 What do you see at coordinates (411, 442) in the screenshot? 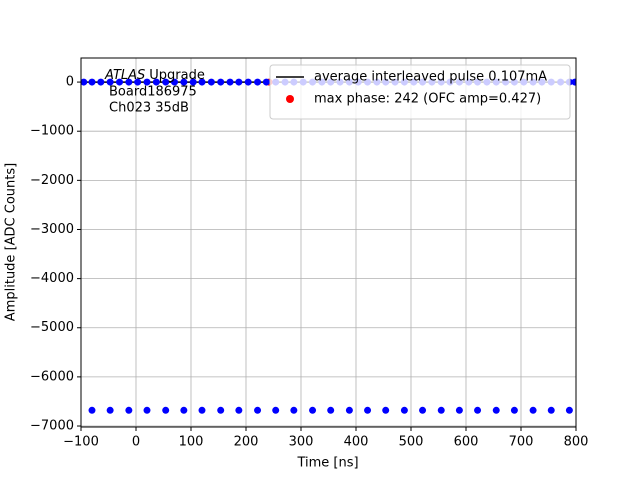
I see `x-tick-label: 500` at bounding box center [411, 442].